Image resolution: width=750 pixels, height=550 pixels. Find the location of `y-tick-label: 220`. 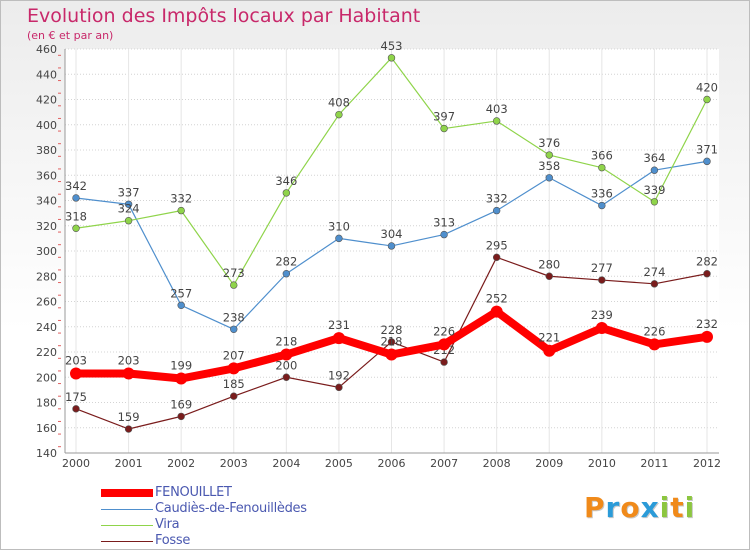

y-tick-label: 220 is located at coordinates (46, 352).